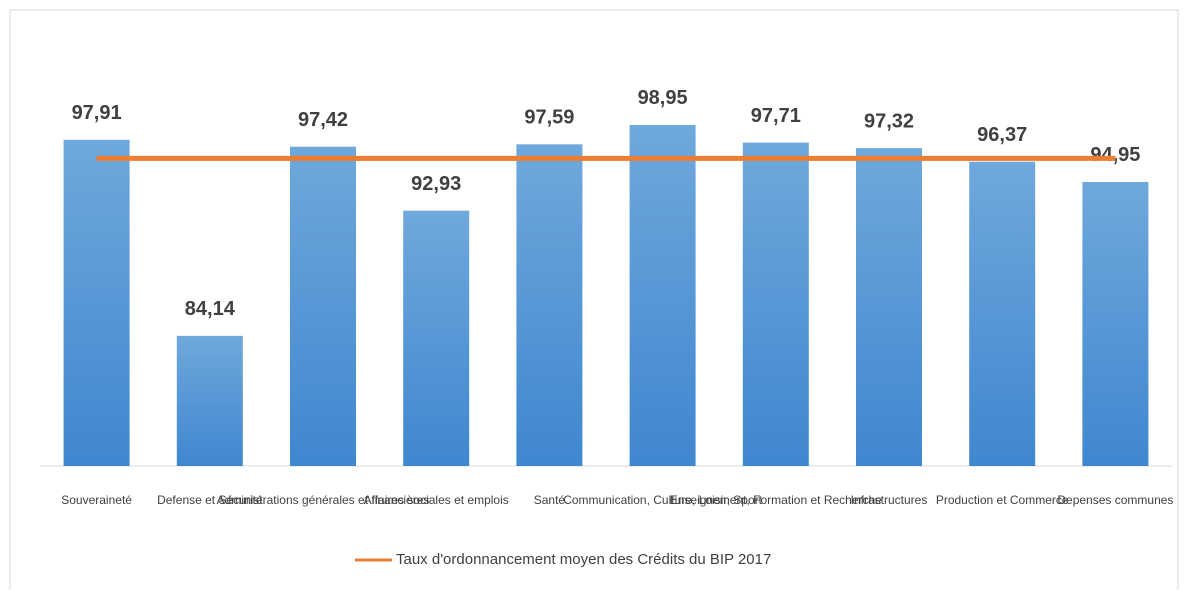  Describe the element at coordinates (96, 500) in the screenshot. I see `x-tick-label: Souveraineté` at that location.